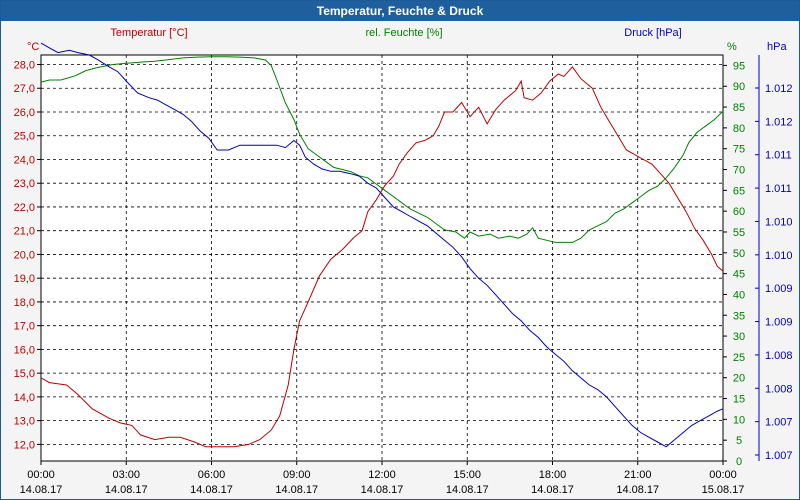  Describe the element at coordinates (739, 420) in the screenshot. I see `humidity-tick-label: 10` at that location.